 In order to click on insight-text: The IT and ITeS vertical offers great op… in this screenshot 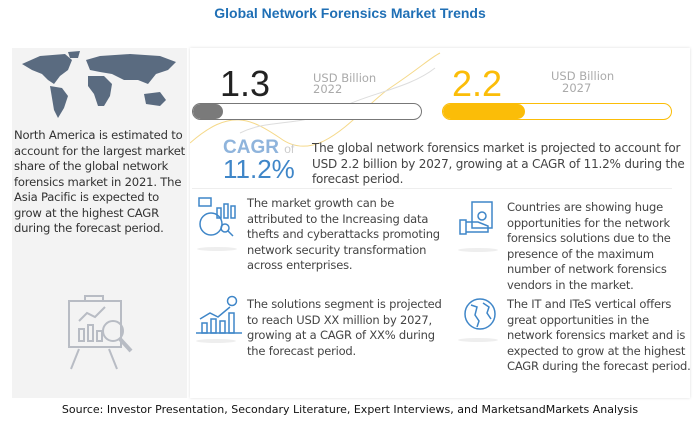, I will do `click(599, 335)`.